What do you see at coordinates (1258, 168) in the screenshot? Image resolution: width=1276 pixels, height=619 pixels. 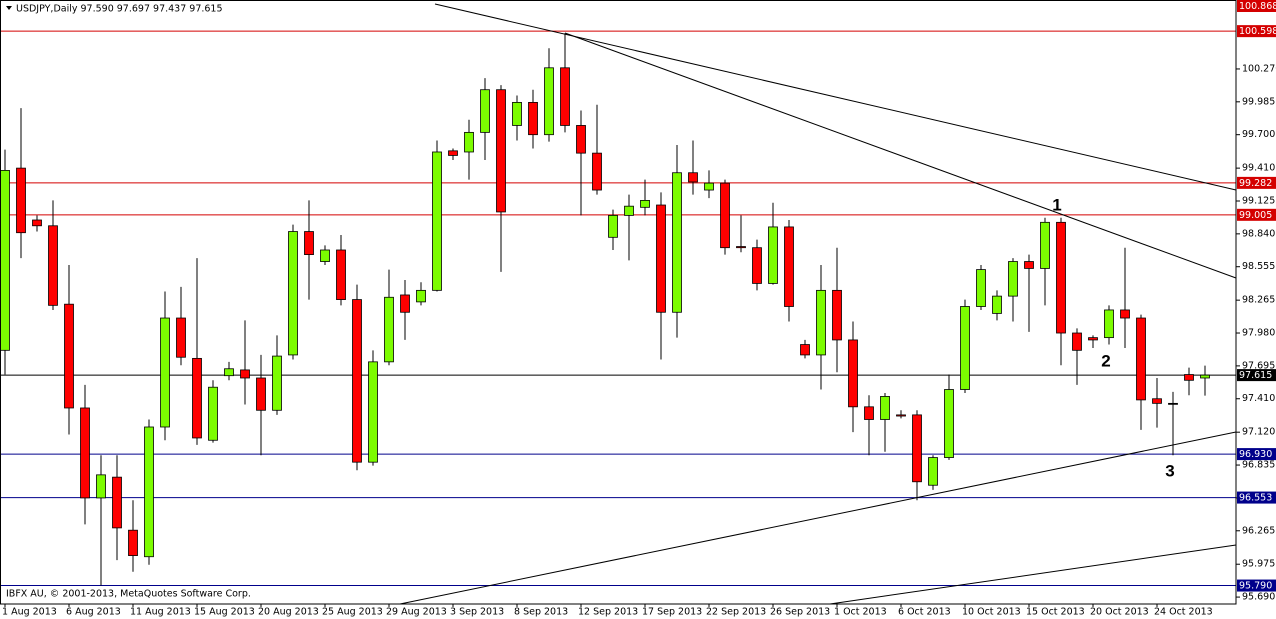 I see `y-tick-label: 99.410` at bounding box center [1258, 168].